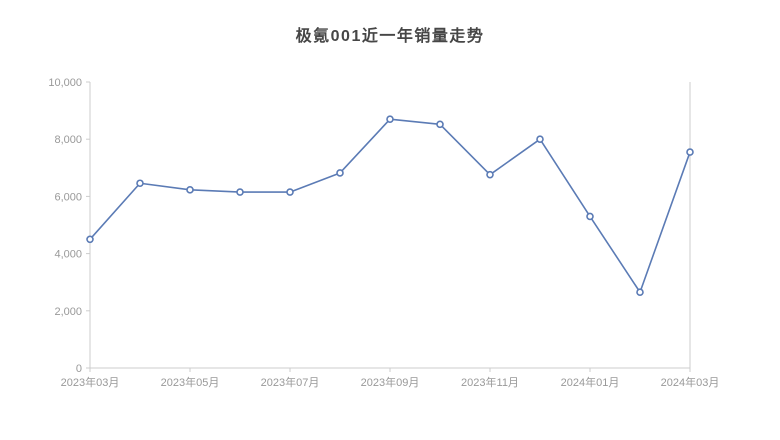 The image size is (780, 440). I want to click on x-tick-label: 2023年03月, so click(90, 382).